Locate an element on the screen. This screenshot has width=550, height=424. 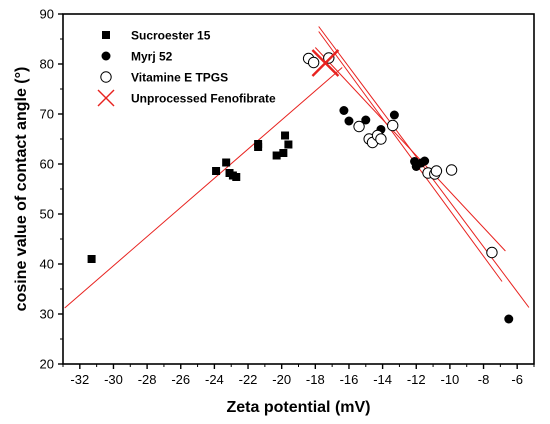
x-tick-label: -26 is located at coordinates (180, 379).